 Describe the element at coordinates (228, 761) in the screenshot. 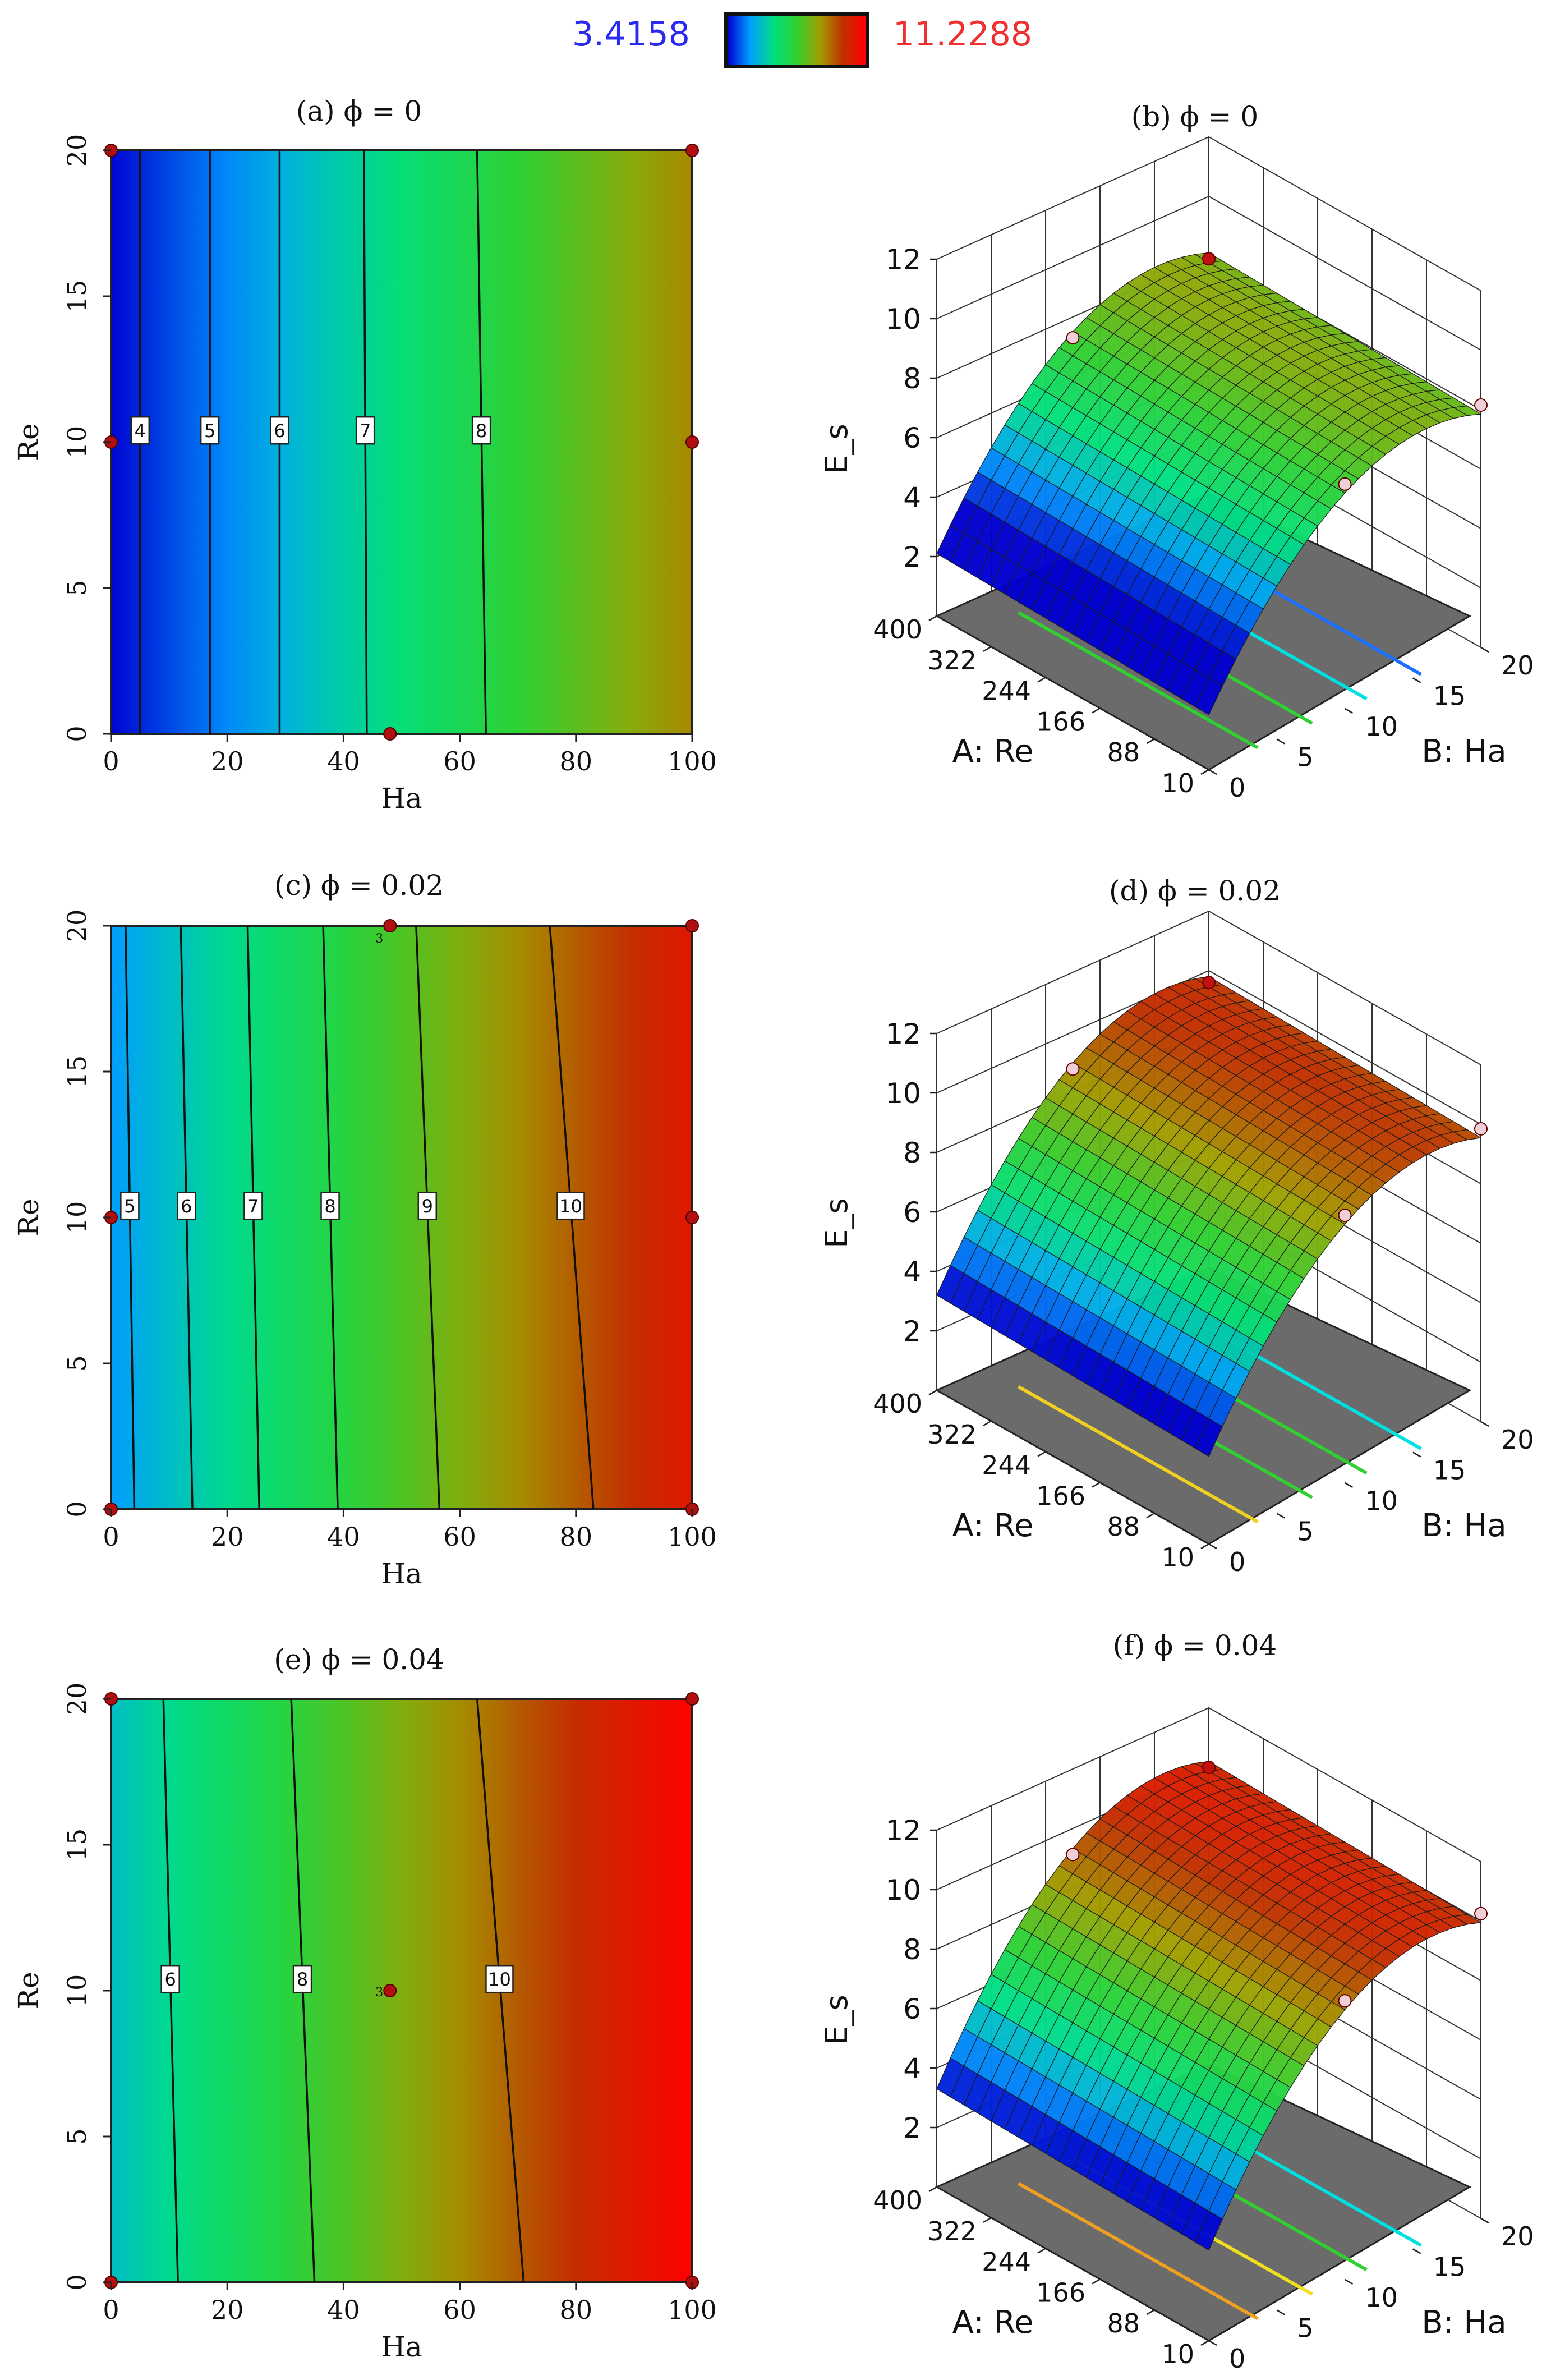

I see `x-tick-label: 20` at that location.